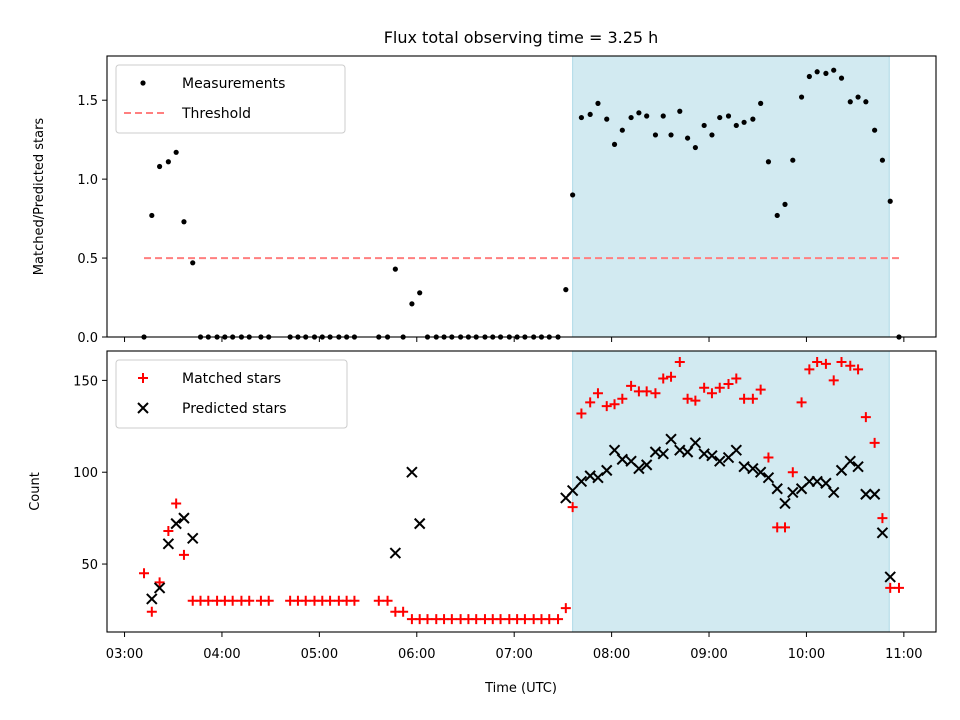  I want to click on x-tick-label: 09:00, so click(708, 654).